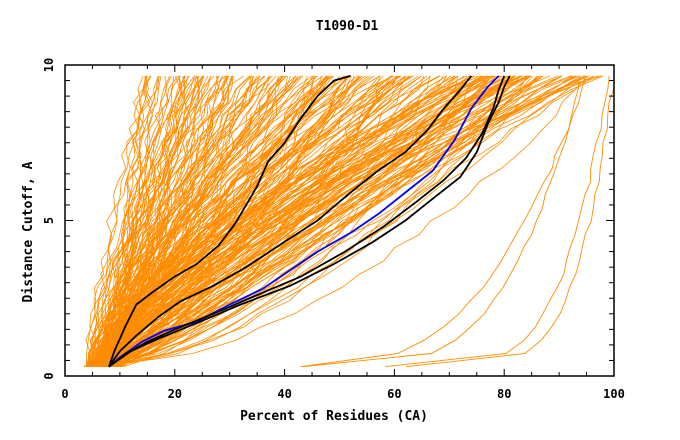 The width and height of the screenshot is (680, 440). What do you see at coordinates (49, 65) in the screenshot?
I see `y-tick-label: 10` at bounding box center [49, 65].